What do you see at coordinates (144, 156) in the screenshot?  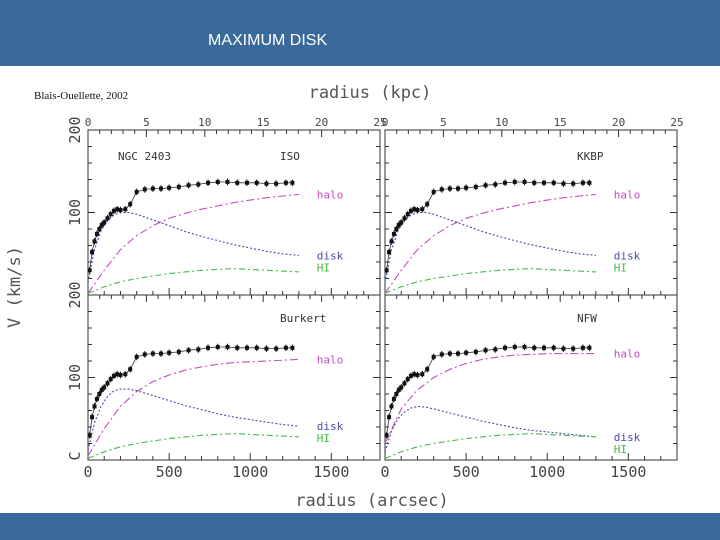 I see `galaxy-name: NGC 2403` at bounding box center [144, 156].